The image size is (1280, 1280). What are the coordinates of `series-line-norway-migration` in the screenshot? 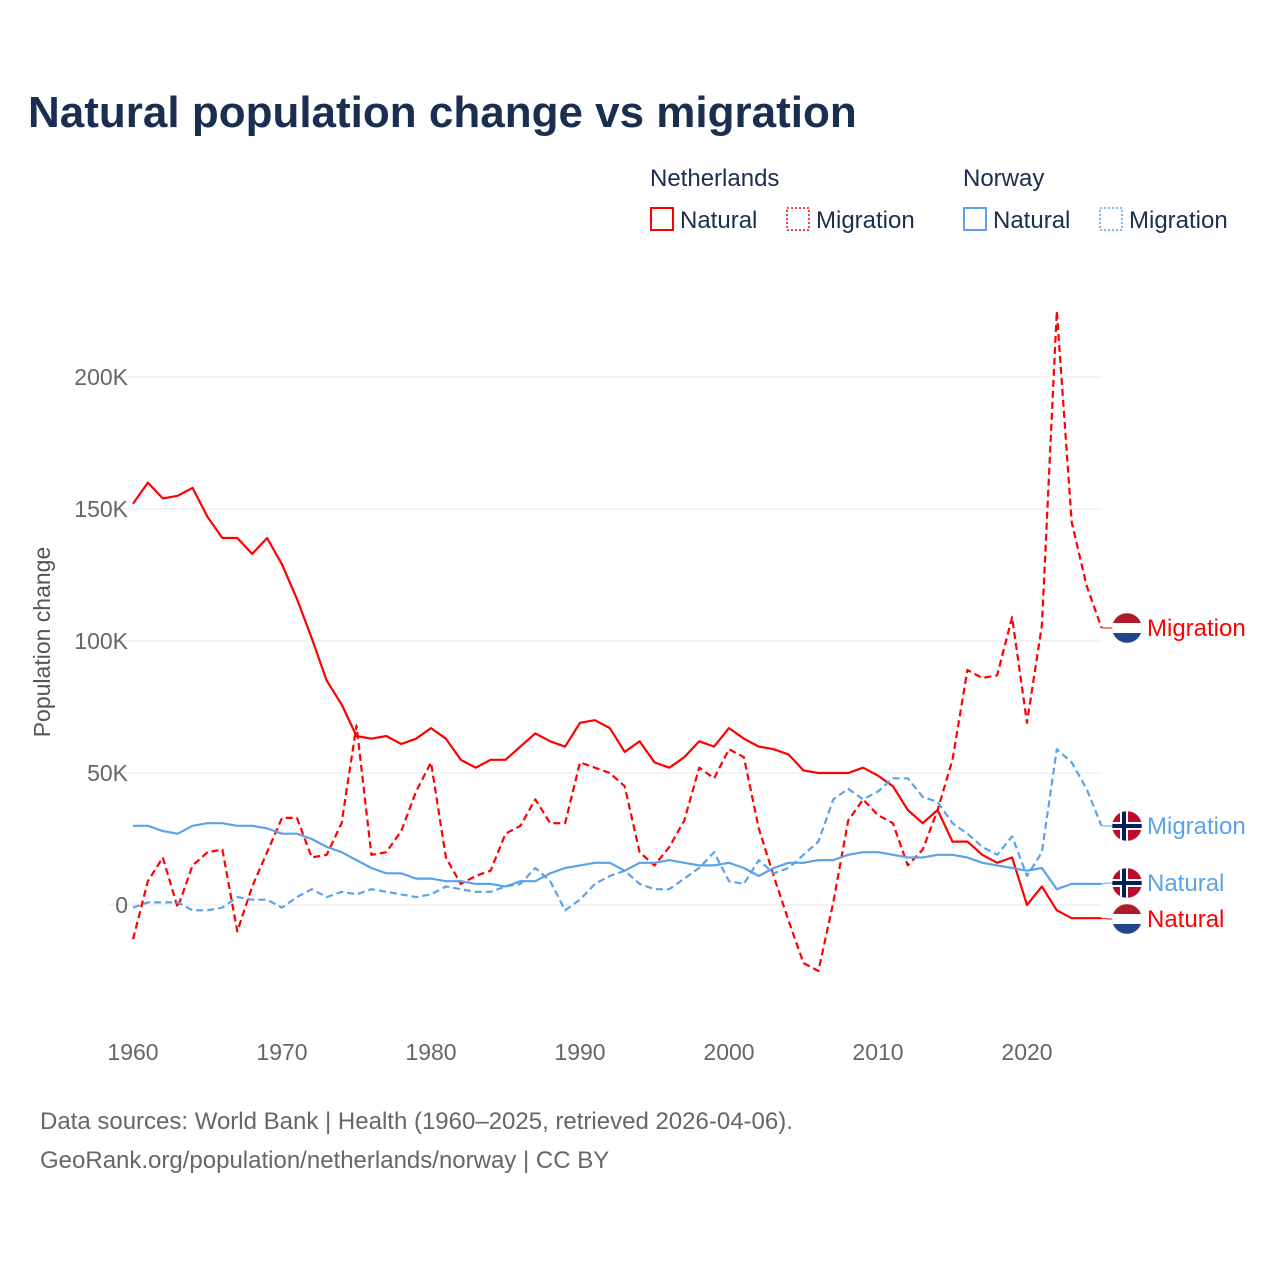 It's located at (617, 830).